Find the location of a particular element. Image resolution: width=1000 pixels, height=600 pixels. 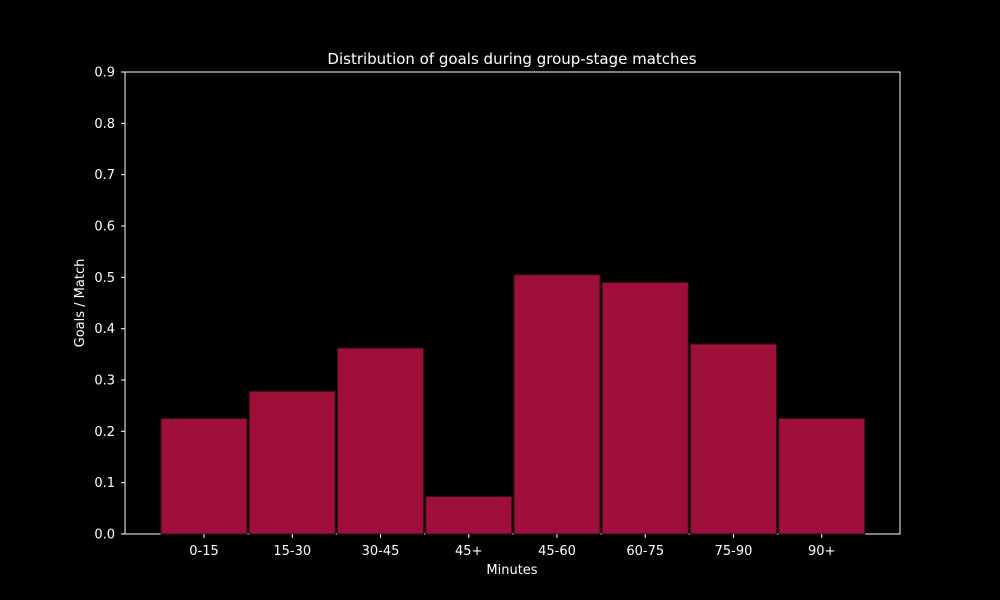

y-tick-label: 0.5 is located at coordinates (104, 278).